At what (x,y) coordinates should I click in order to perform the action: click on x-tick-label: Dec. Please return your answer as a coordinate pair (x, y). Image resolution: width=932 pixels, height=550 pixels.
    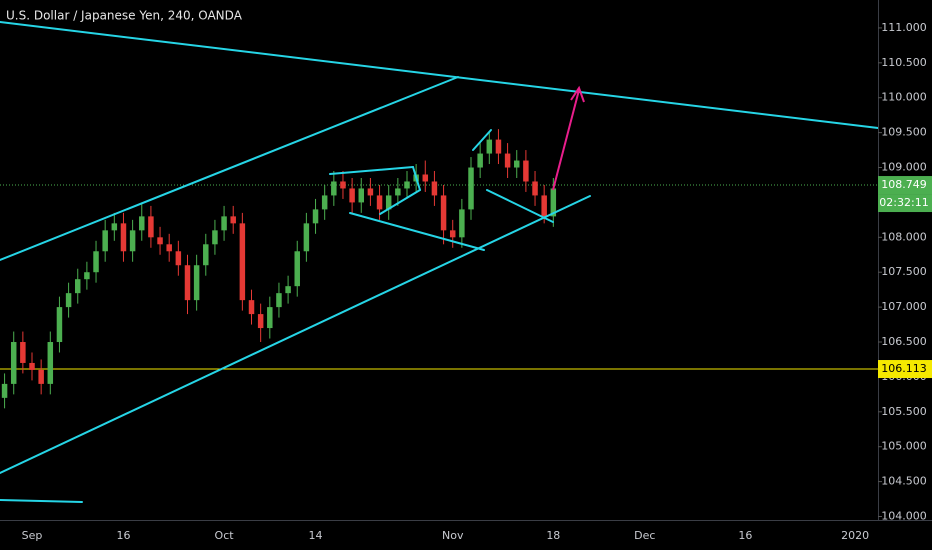
    Looking at the image, I should click on (644, 535).